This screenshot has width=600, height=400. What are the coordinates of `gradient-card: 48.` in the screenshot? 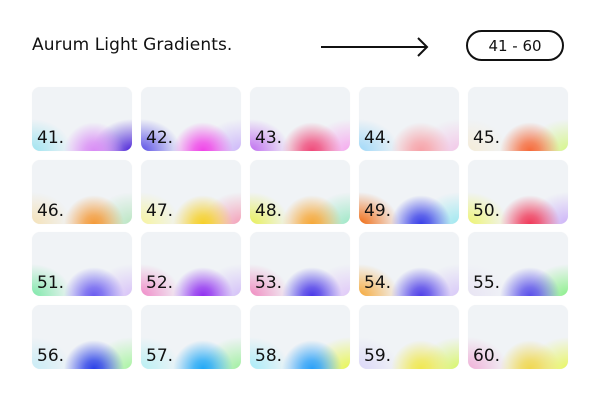 It's located at (300, 191).